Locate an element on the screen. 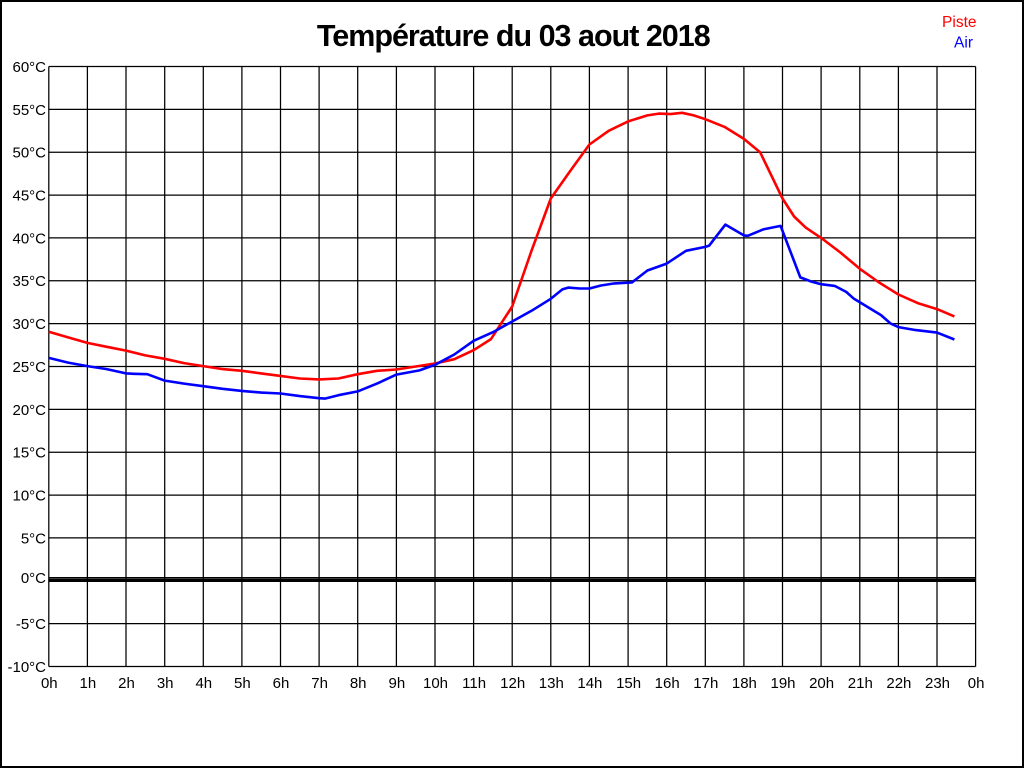 The width and height of the screenshot is (1024, 768). svg-text: 10h is located at coordinates (435, 683).